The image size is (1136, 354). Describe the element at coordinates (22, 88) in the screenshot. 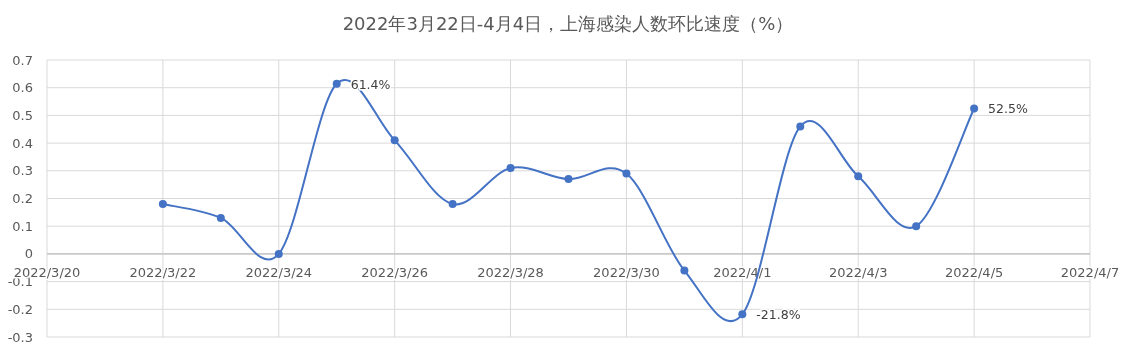

I see `y-tick-label: 0.6` at that location.